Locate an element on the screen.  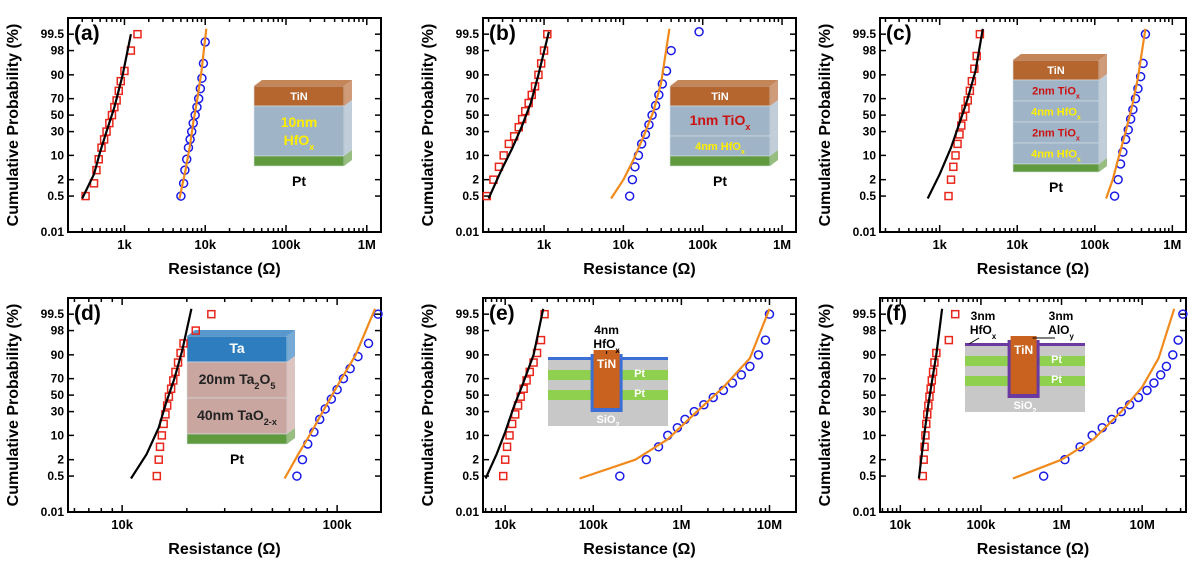
inset-schematic: Ta 20nm Ta2O5 40nm TaO2-x Pt is located at coordinates (240, 398).